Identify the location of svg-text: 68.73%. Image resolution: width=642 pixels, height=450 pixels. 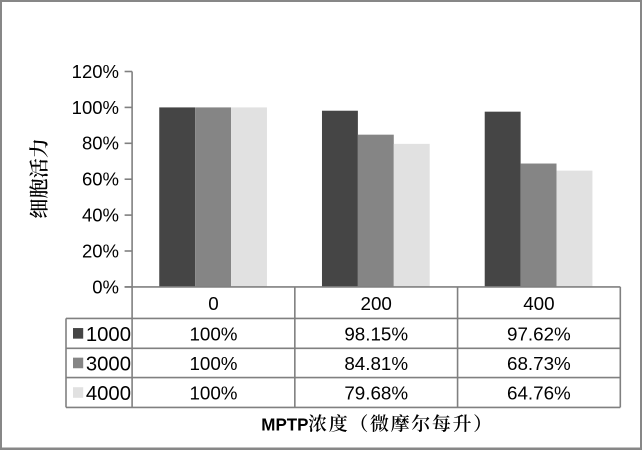
(539, 363).